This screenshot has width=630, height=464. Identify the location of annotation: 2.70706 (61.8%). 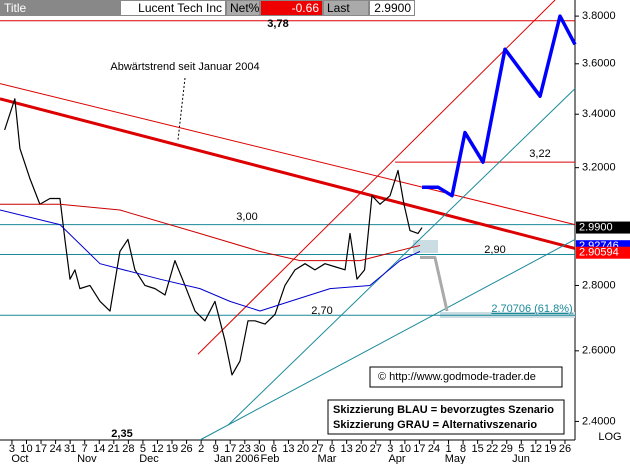
(531, 309).